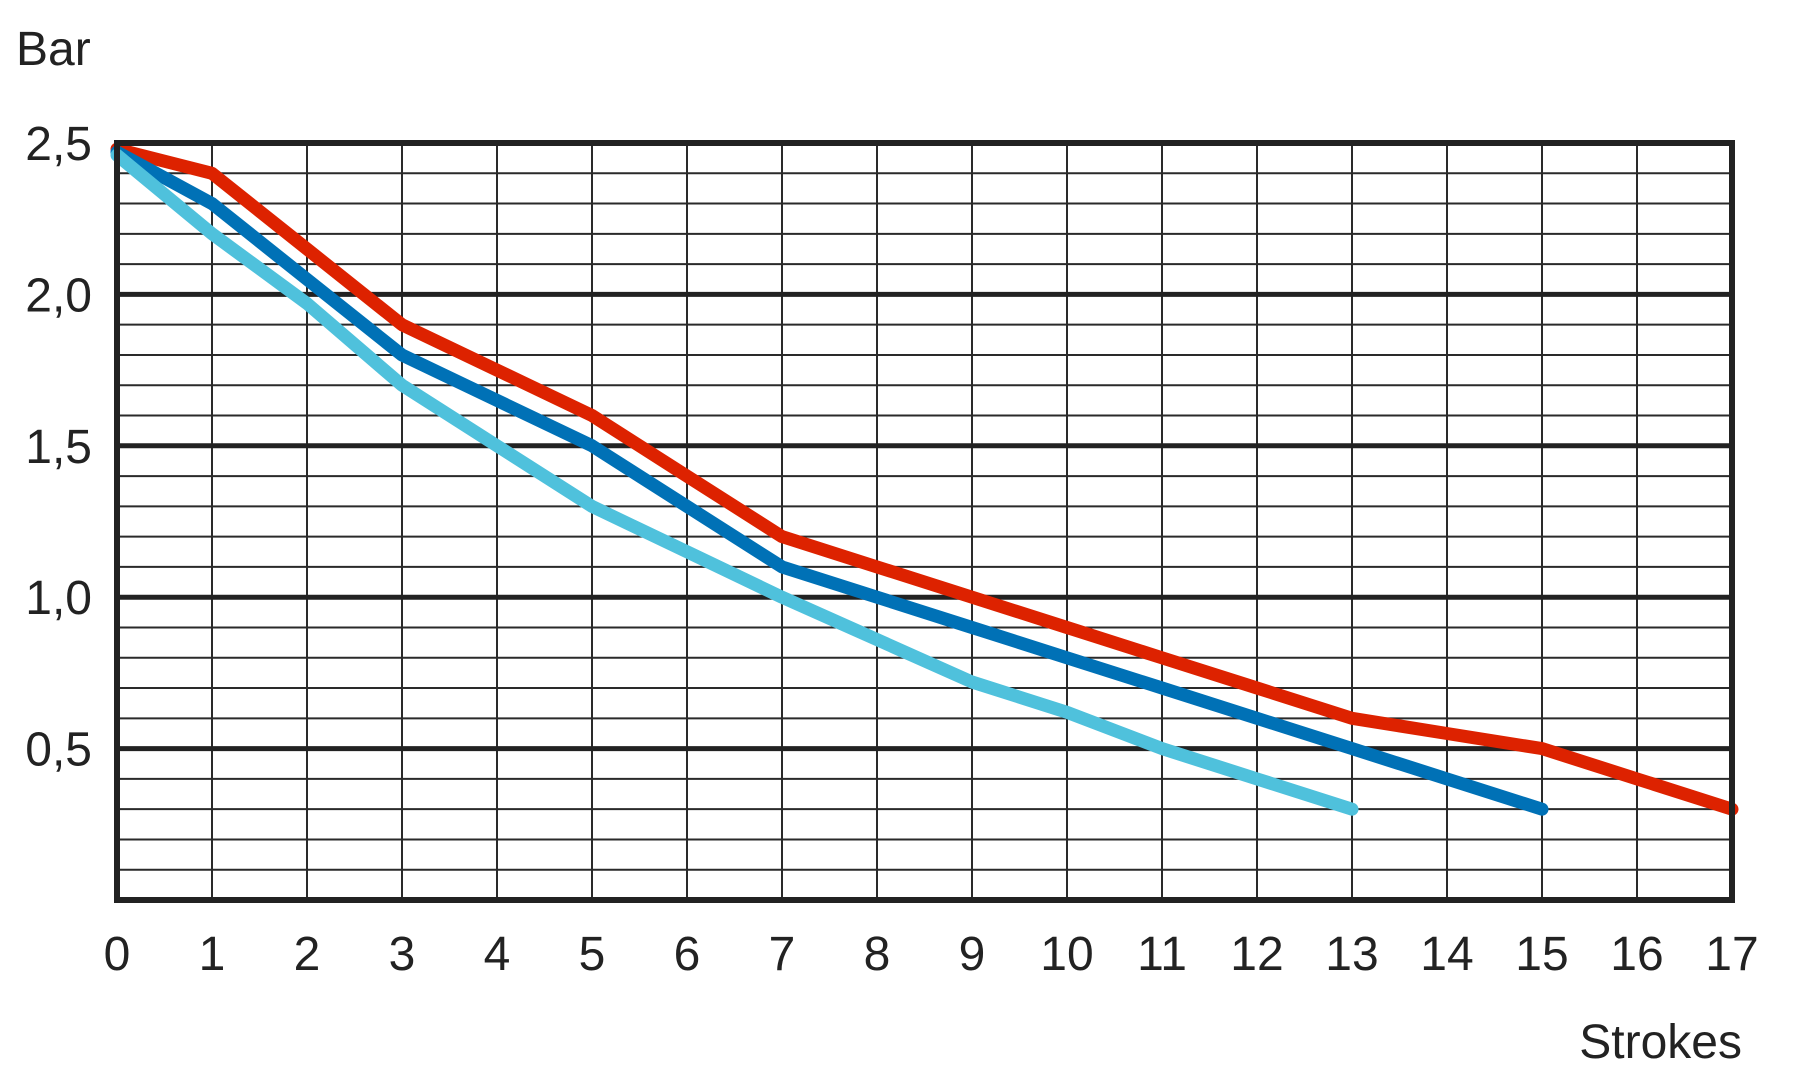 The height and width of the screenshot is (1077, 1800). I want to click on x-tick-label: 10, so click(1066, 954).